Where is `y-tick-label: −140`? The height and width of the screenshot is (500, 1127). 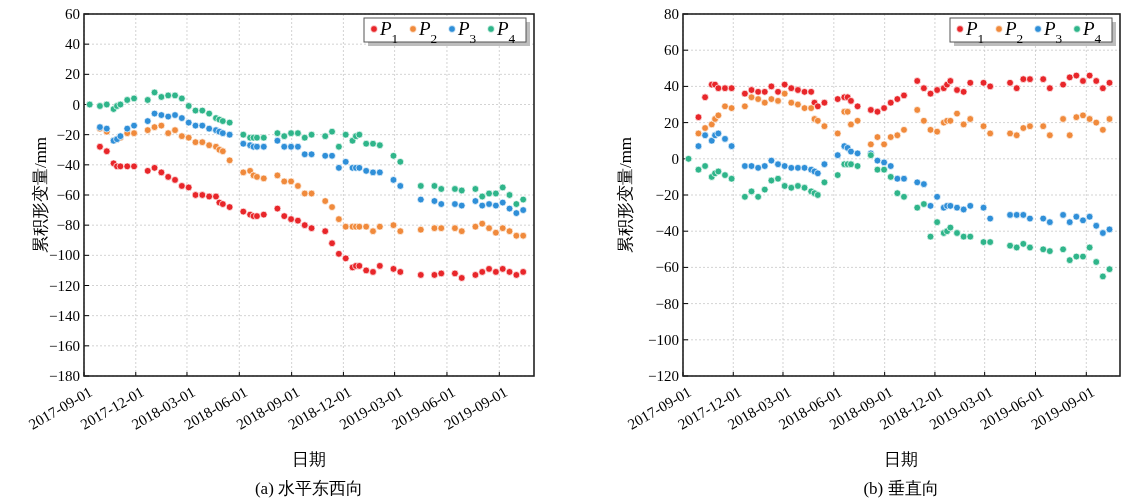
y-tick-label: −140 is located at coordinates (64, 315).